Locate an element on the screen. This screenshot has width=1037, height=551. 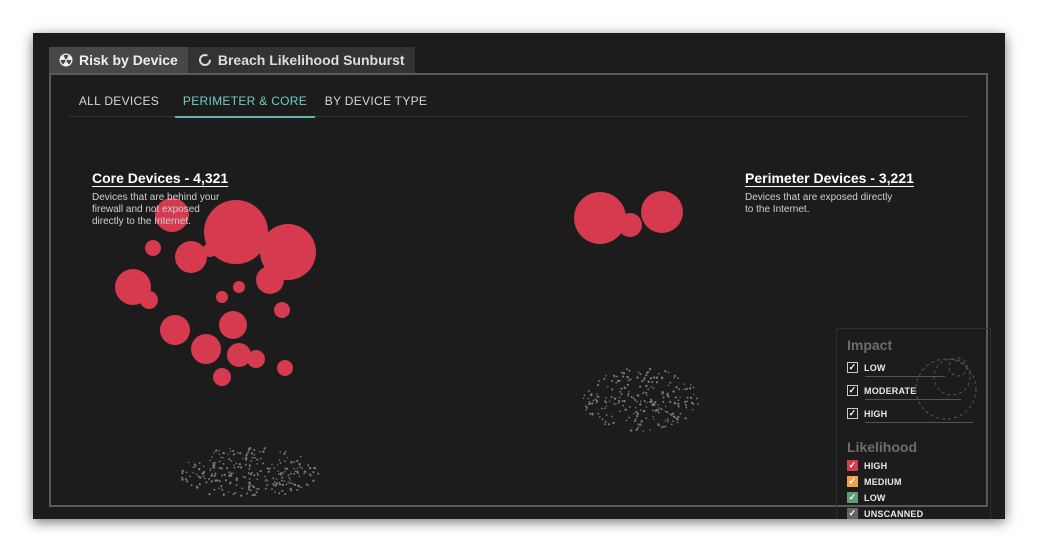
impact-high-line is located at coordinates (919, 422).